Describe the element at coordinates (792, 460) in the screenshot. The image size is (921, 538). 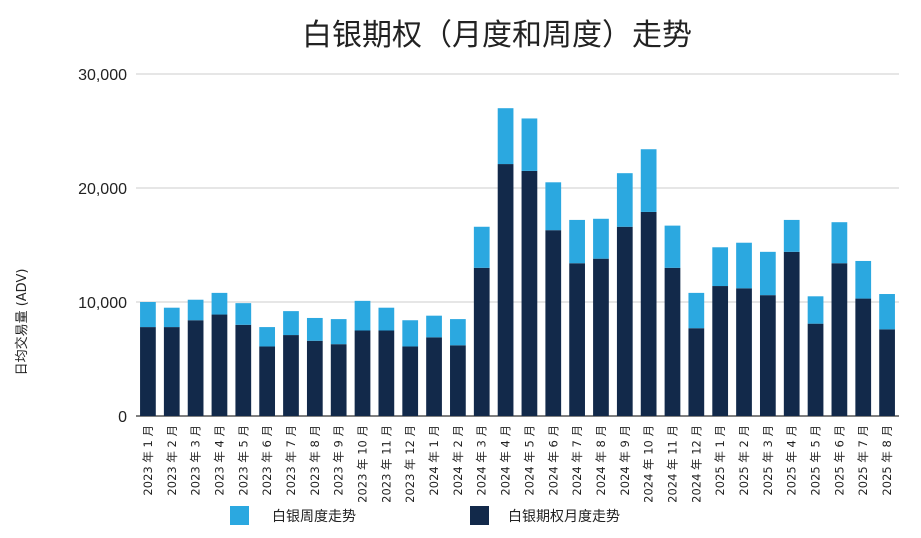
I see `x-tick-label: 2025 年 4 月` at that location.